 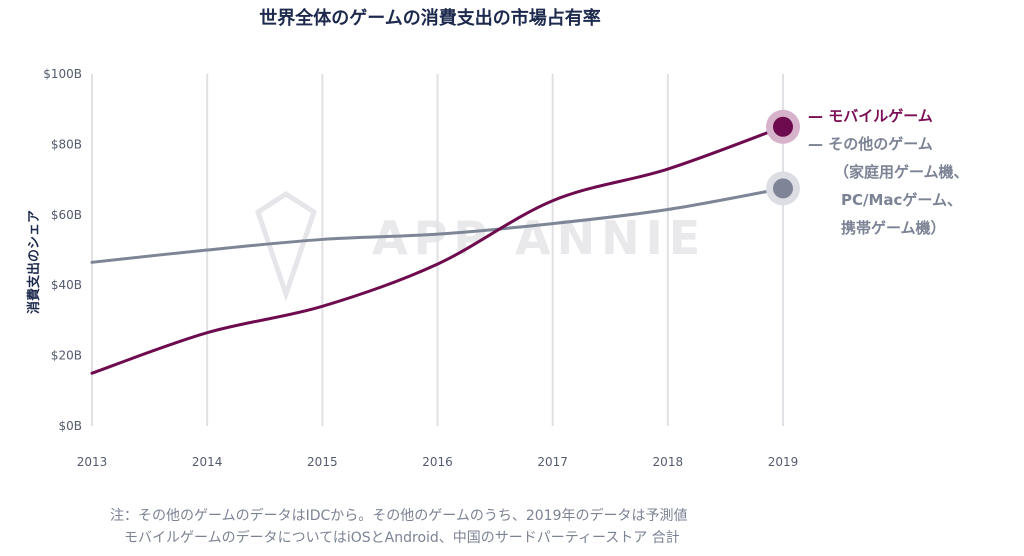 What do you see at coordinates (66, 144) in the screenshot?
I see `y-tick-label: $80B` at bounding box center [66, 144].